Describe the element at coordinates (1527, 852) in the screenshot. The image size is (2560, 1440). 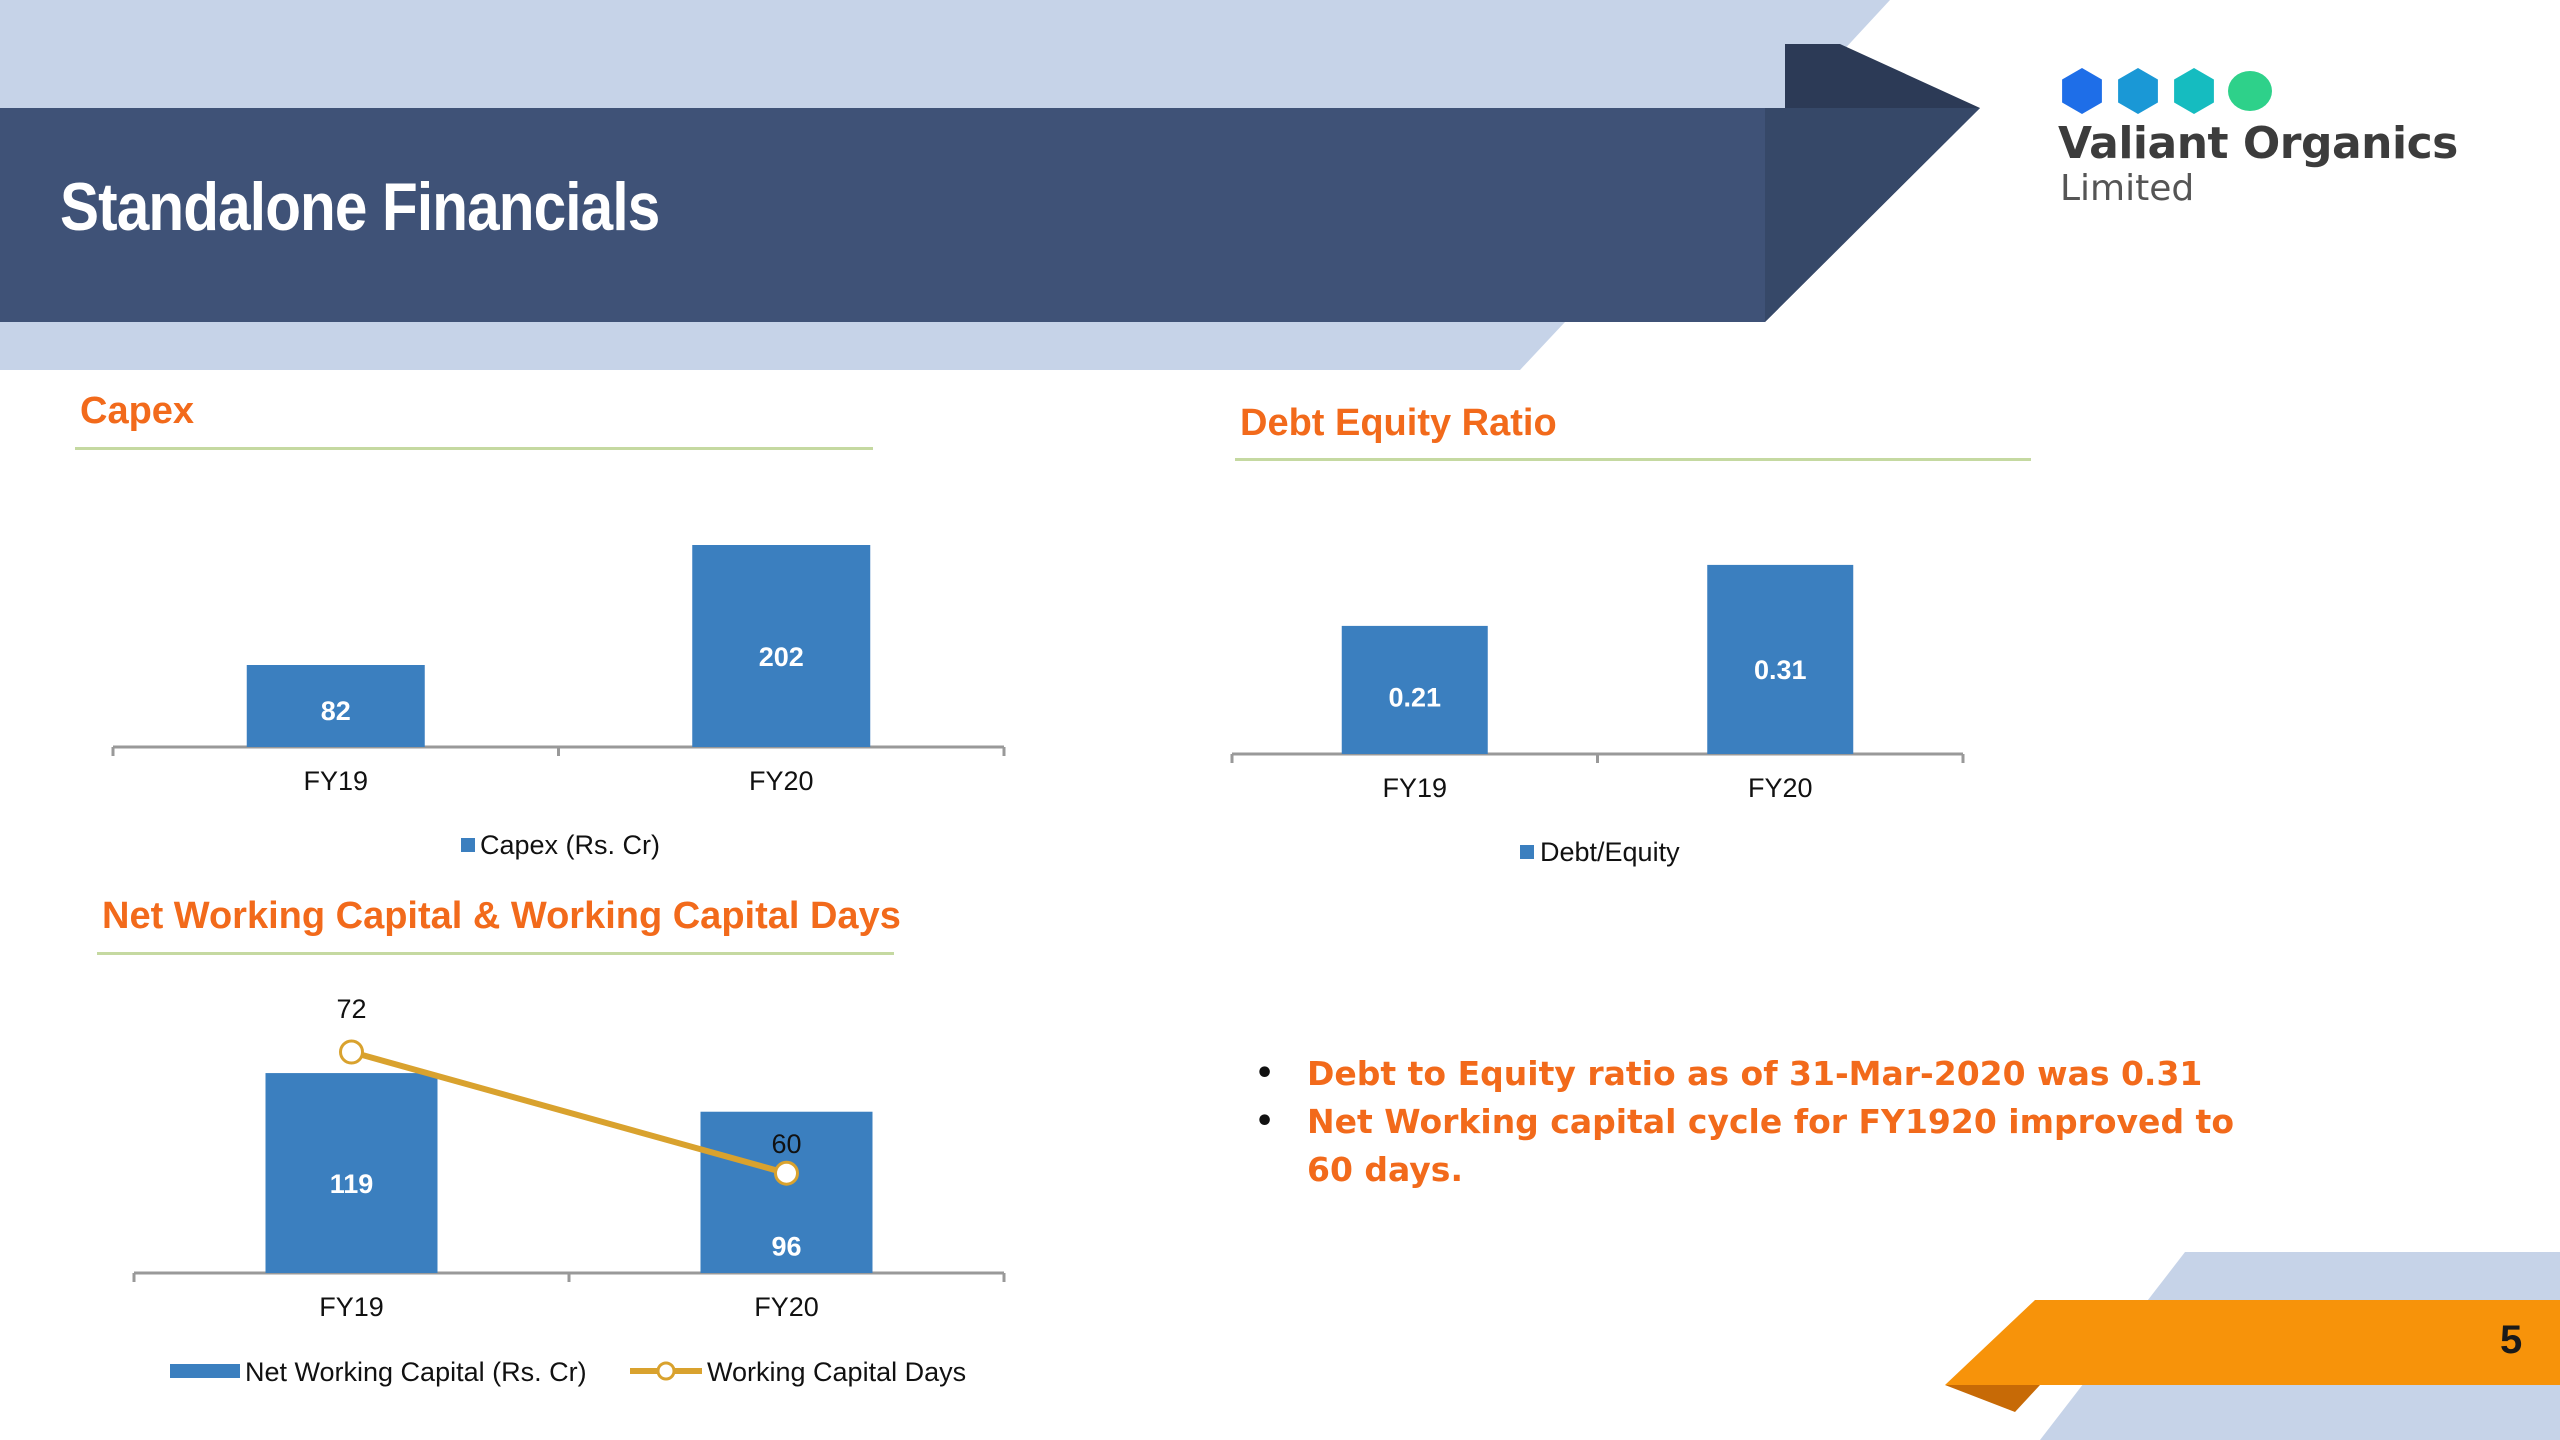
I see `legend-swatch-de` at that location.